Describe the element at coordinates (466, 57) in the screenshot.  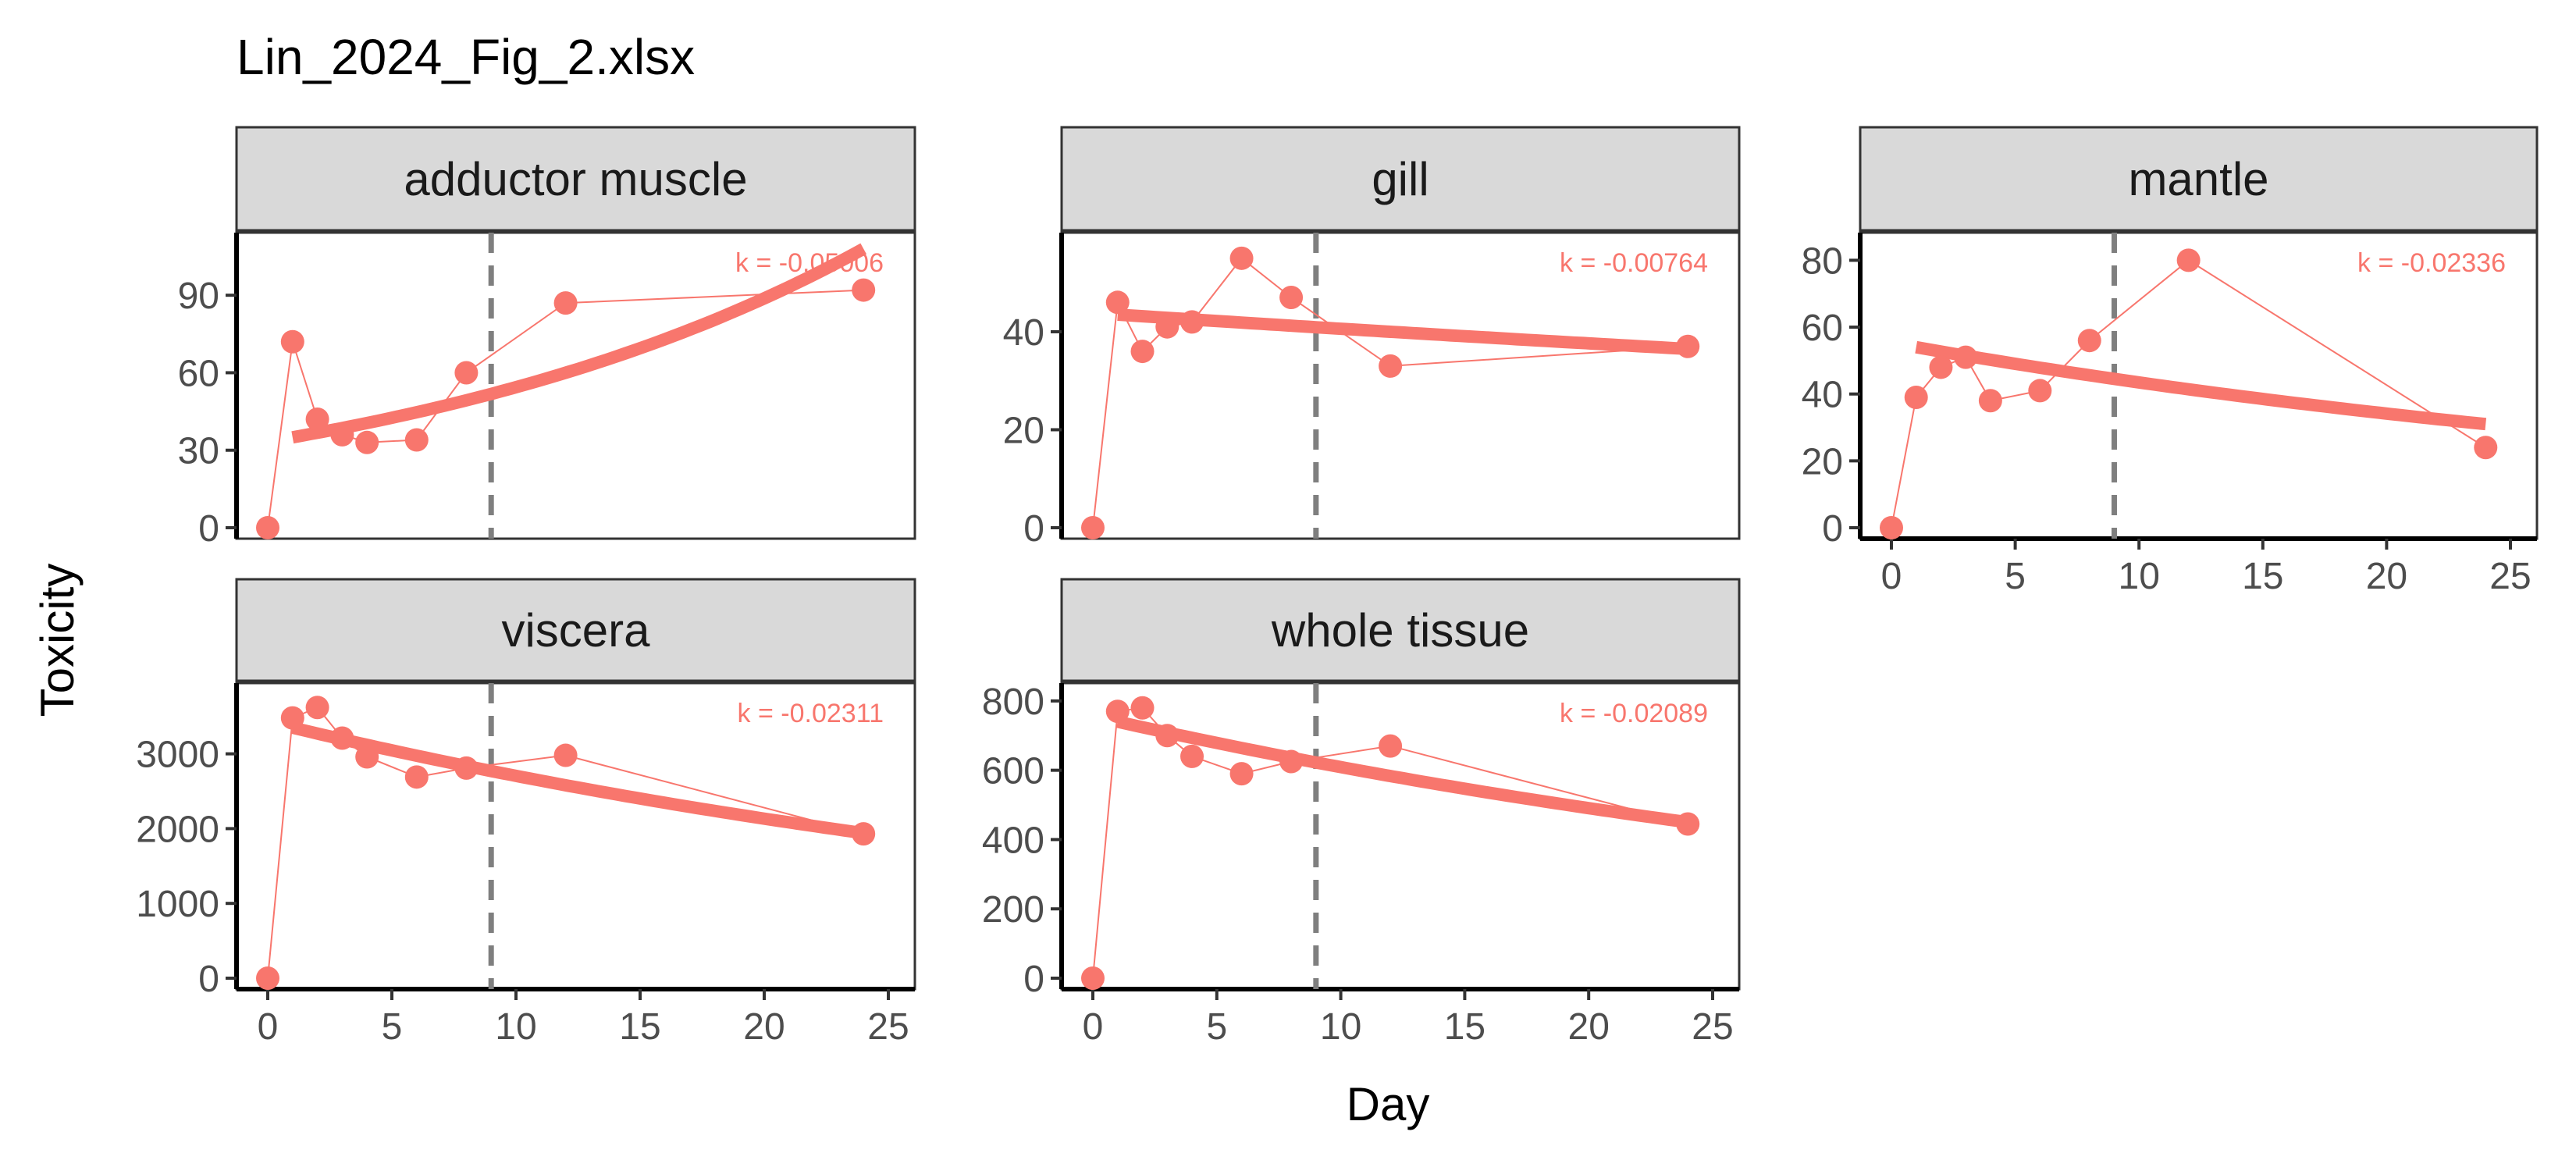
I see `chart-title: Lin_2024_Fig_2.xlsx` at that location.